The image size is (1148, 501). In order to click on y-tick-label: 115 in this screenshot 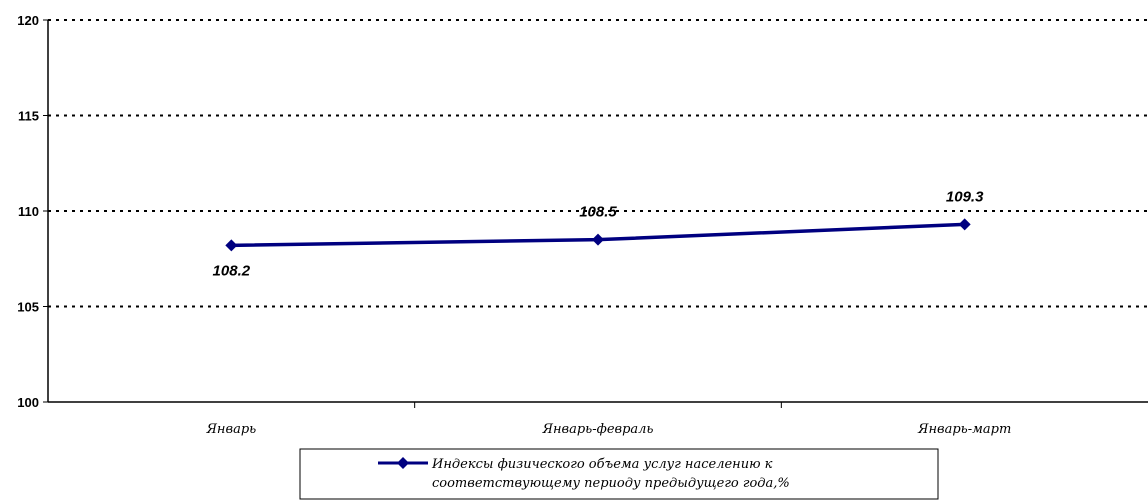, I will do `click(28, 116)`.